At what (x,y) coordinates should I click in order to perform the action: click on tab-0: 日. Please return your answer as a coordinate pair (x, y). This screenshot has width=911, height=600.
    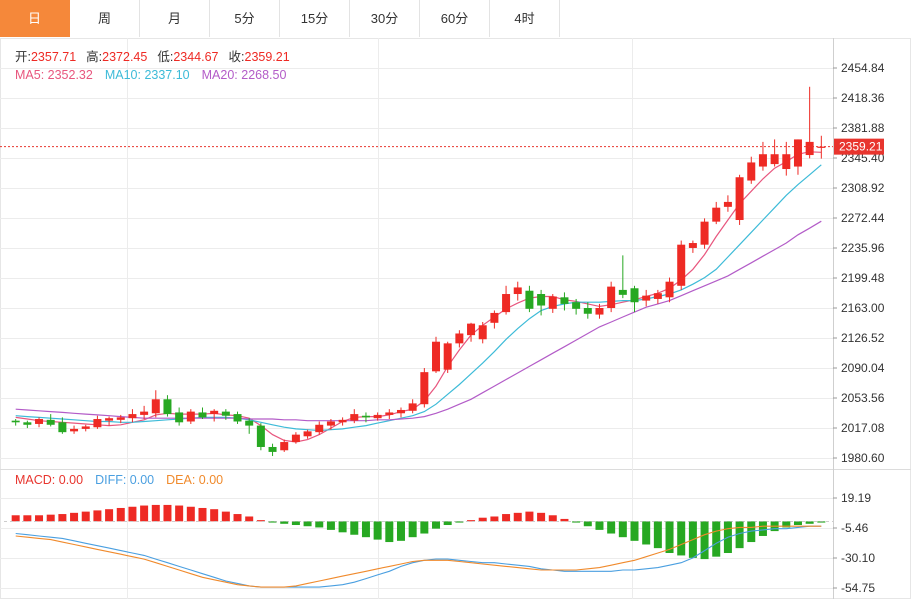
    Looking at the image, I should click on (35, 18).